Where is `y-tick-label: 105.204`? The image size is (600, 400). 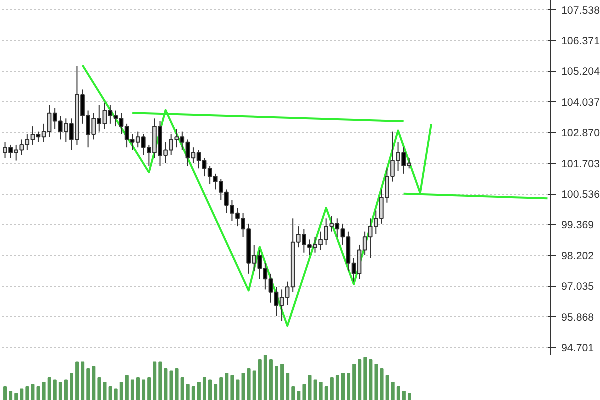 y-tick-label: 105.204 is located at coordinates (581, 72).